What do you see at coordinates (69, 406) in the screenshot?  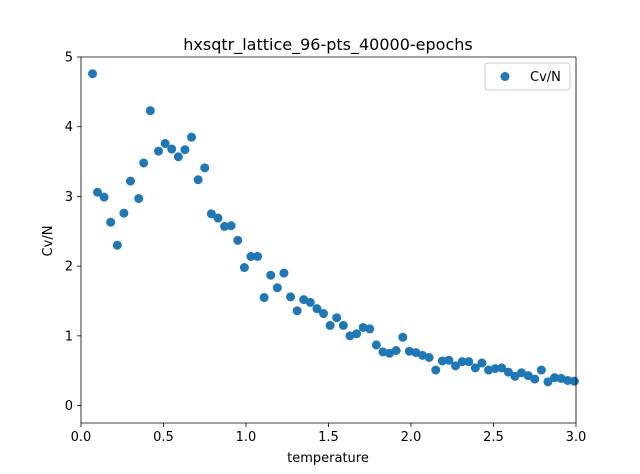 I see `y-tick-label: 0` at bounding box center [69, 406].